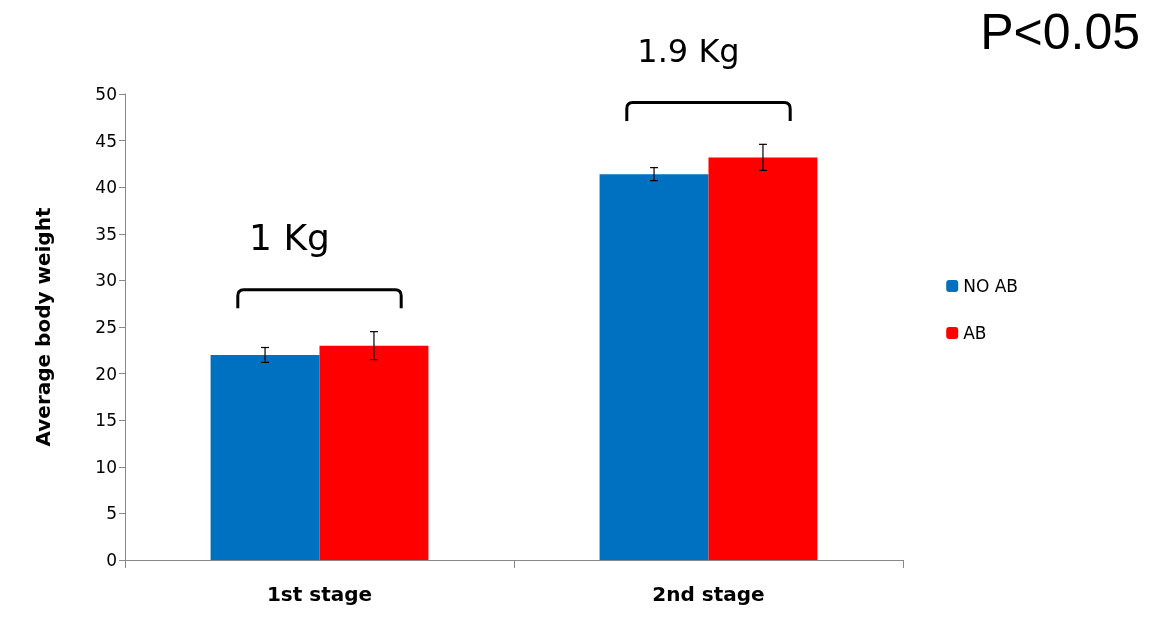 This screenshot has height=619, width=1153. What do you see at coordinates (688, 51) in the screenshot?
I see `text: 1.9 Kg` at bounding box center [688, 51].